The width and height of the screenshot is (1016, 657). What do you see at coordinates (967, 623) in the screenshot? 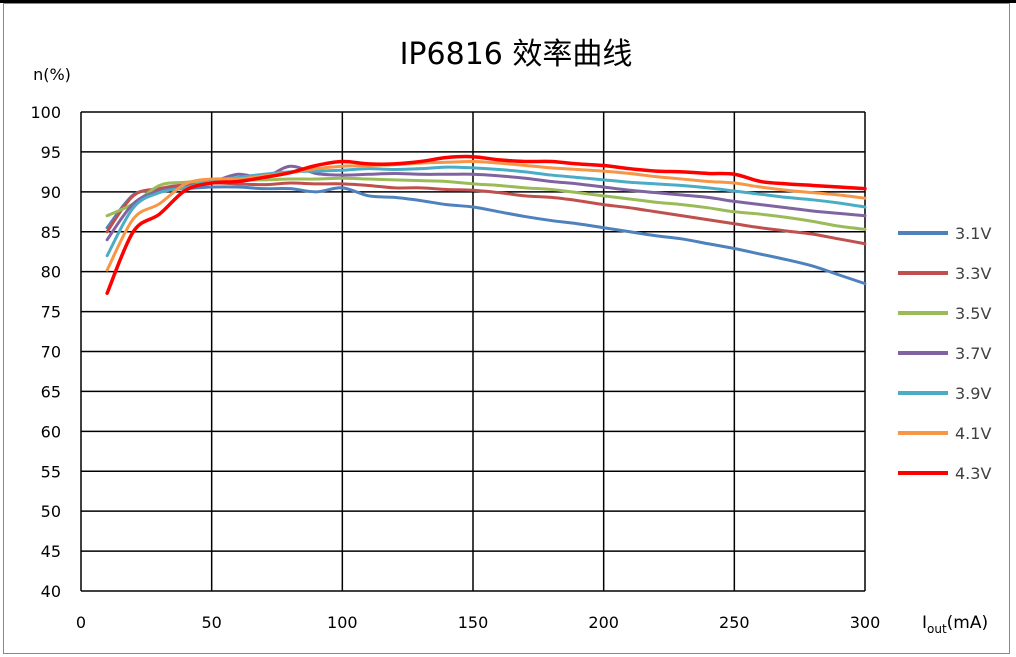
I see `x-axis-label-unit: (mA)` at bounding box center [967, 623].